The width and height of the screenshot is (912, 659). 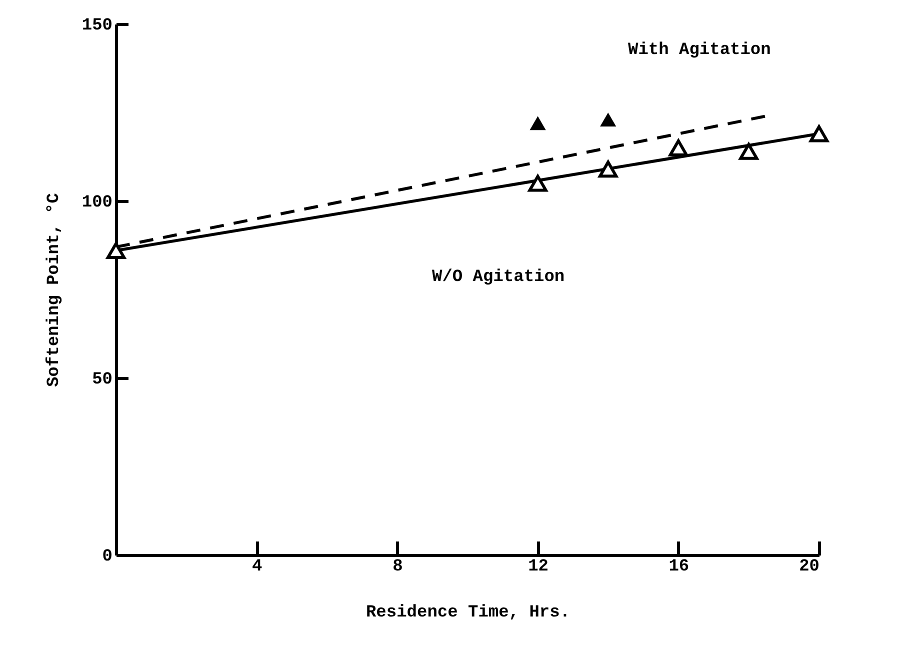 What do you see at coordinates (679, 567) in the screenshot?
I see `x-tick-label: 16` at bounding box center [679, 567].